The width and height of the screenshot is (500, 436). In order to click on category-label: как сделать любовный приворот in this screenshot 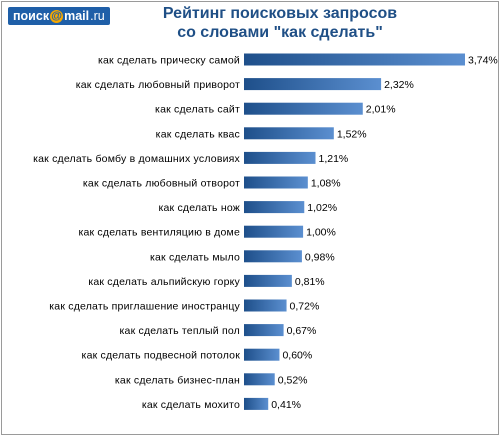, I will do `click(158, 85)`.